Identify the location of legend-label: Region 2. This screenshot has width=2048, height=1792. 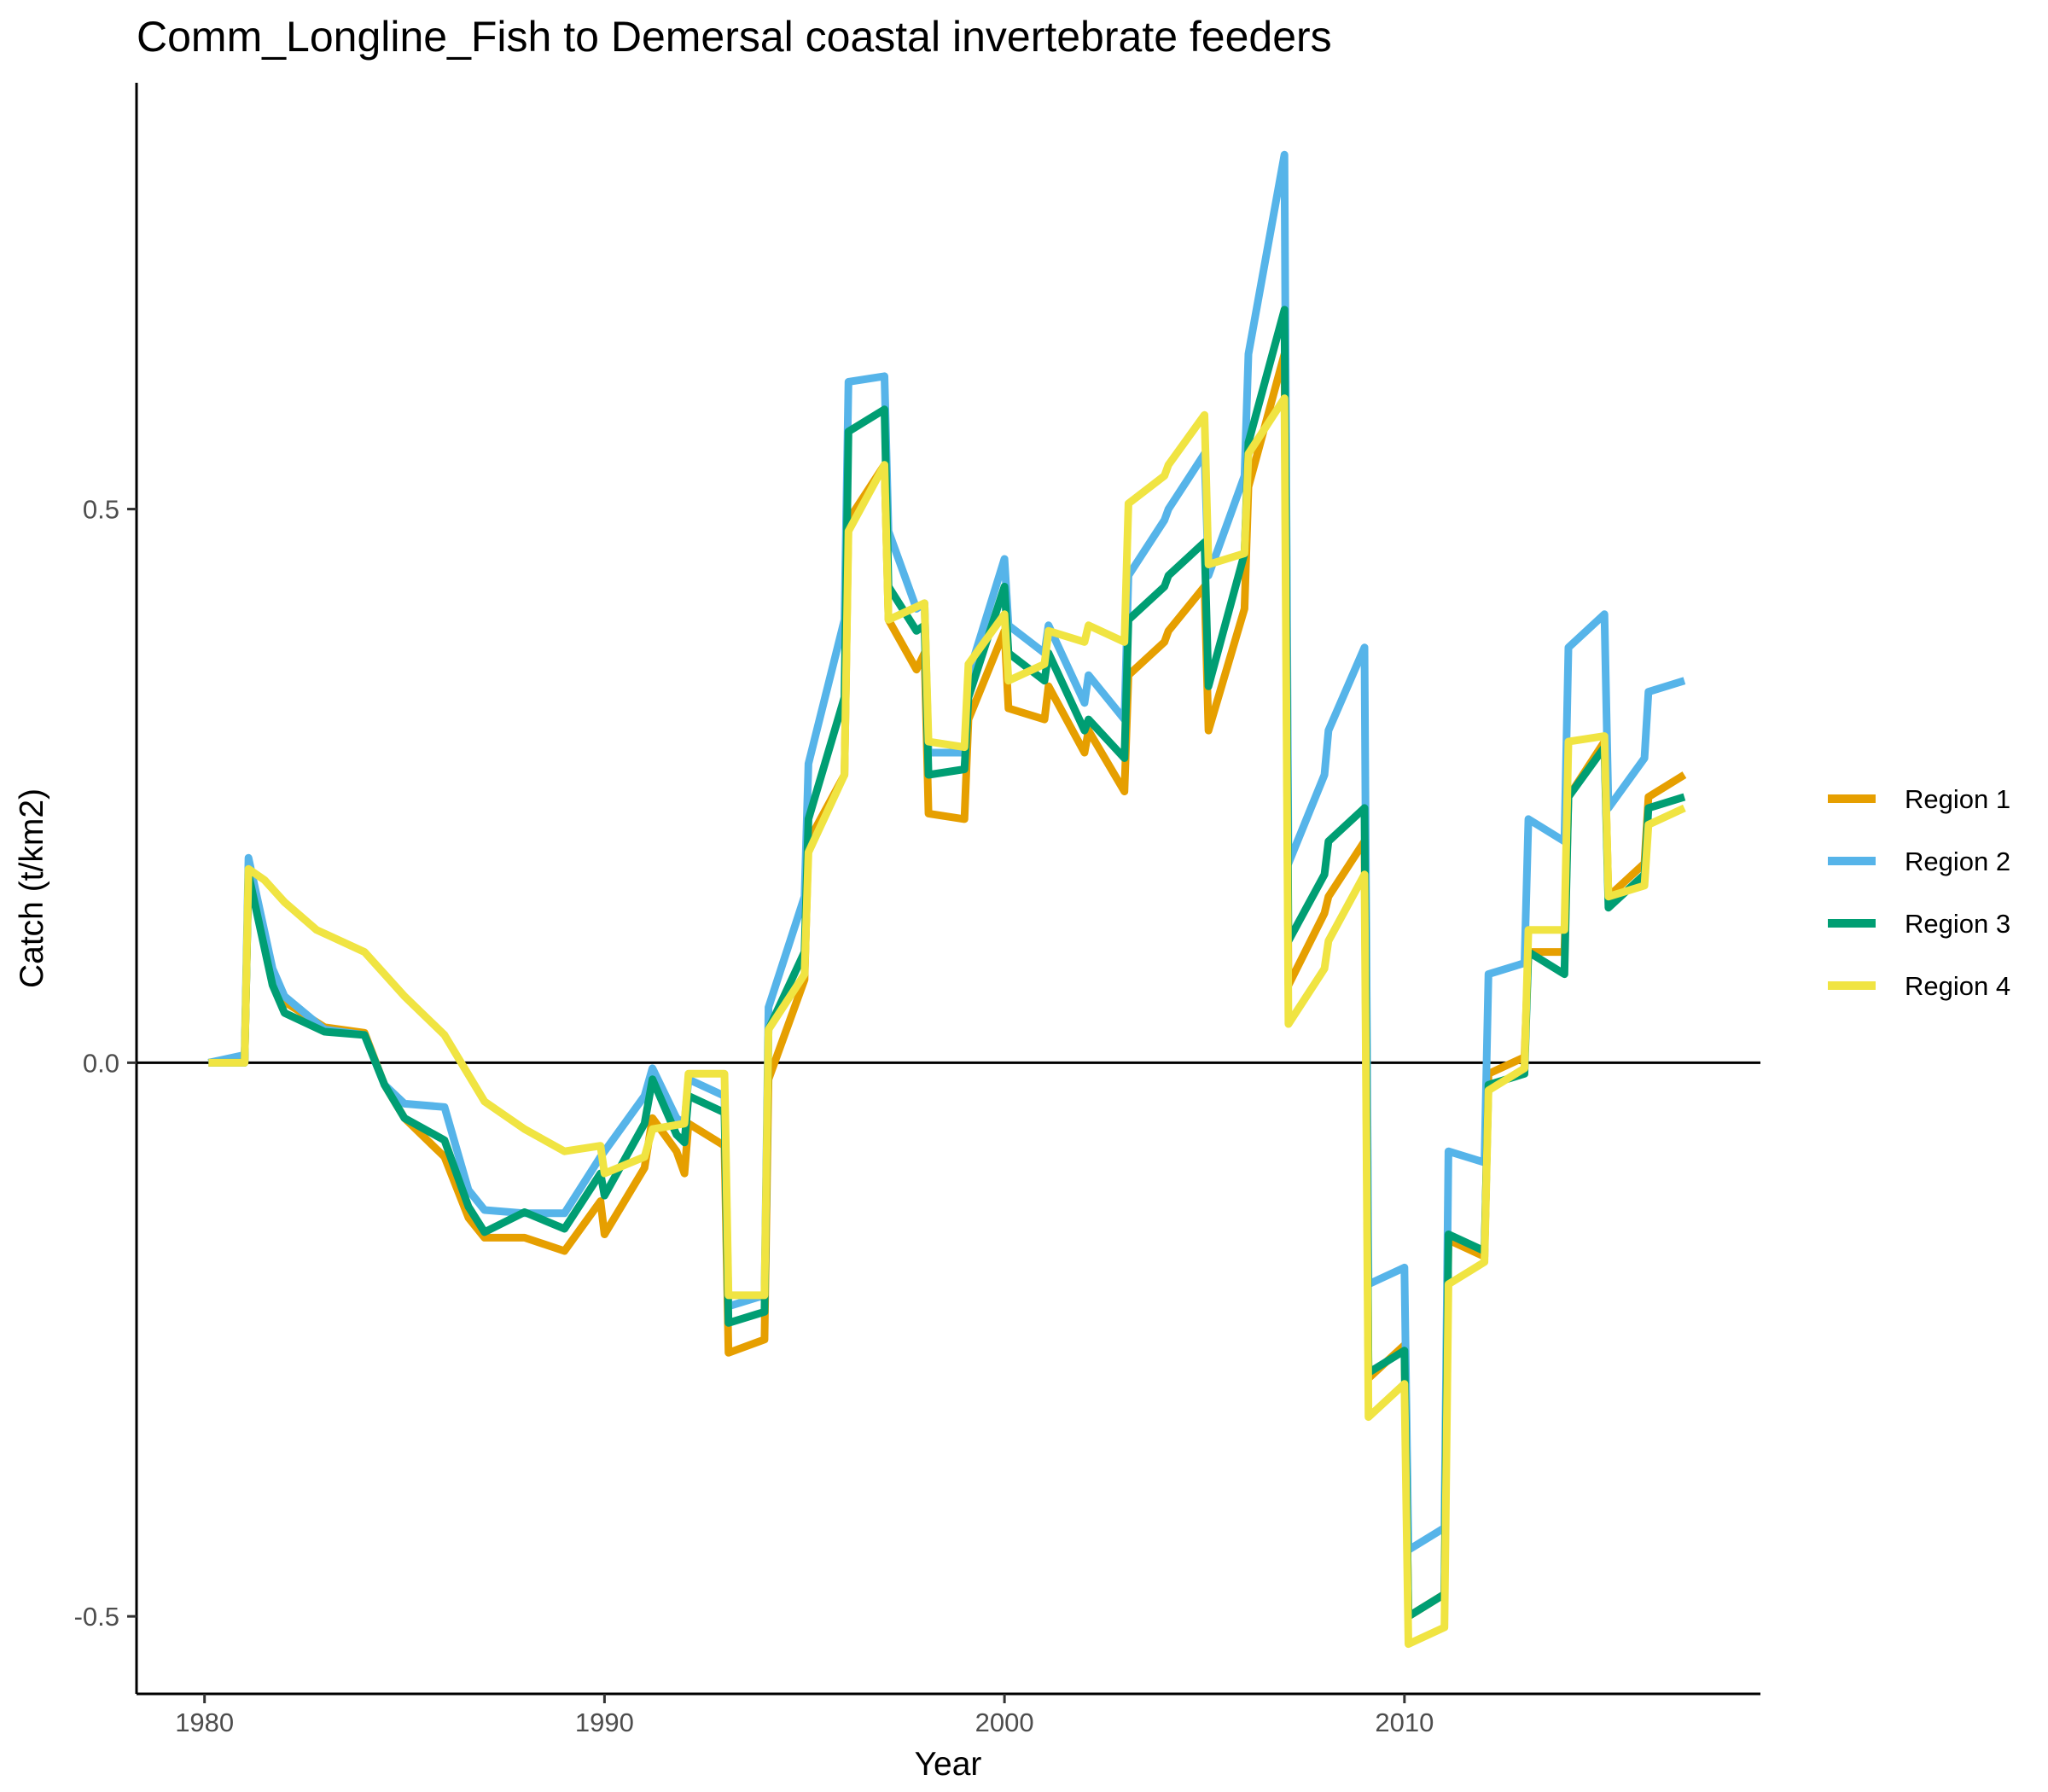
(1958, 861).